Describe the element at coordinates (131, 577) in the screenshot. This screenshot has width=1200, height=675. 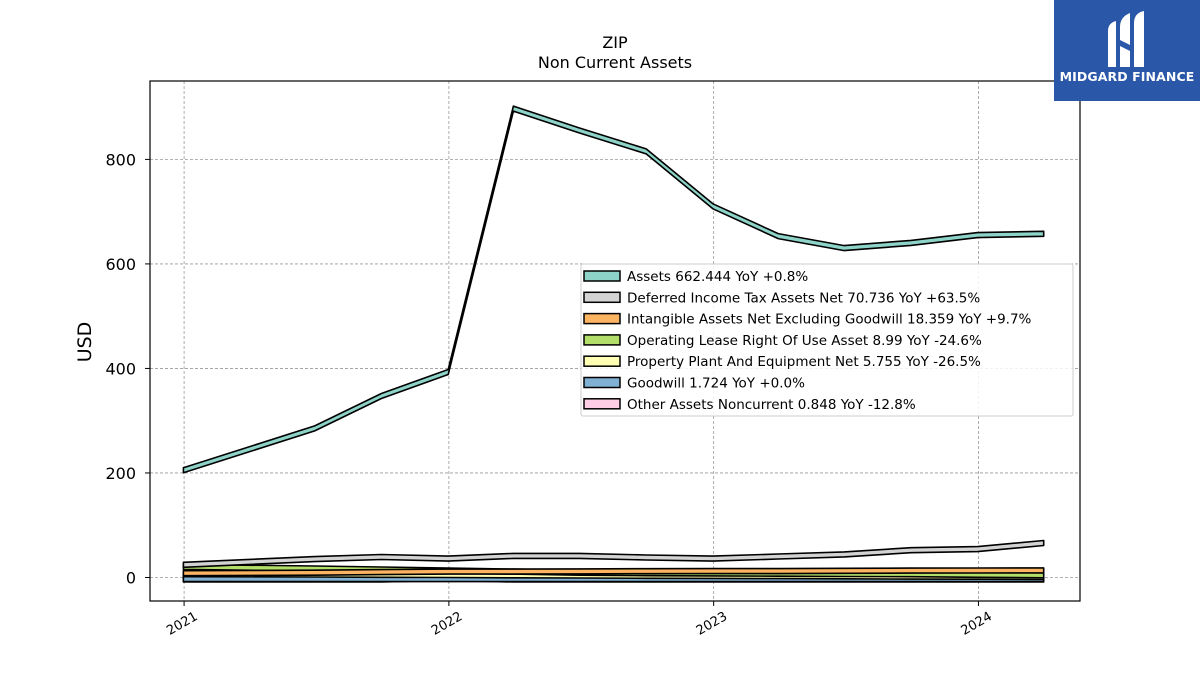
I see `y-tick-label: 0` at that location.